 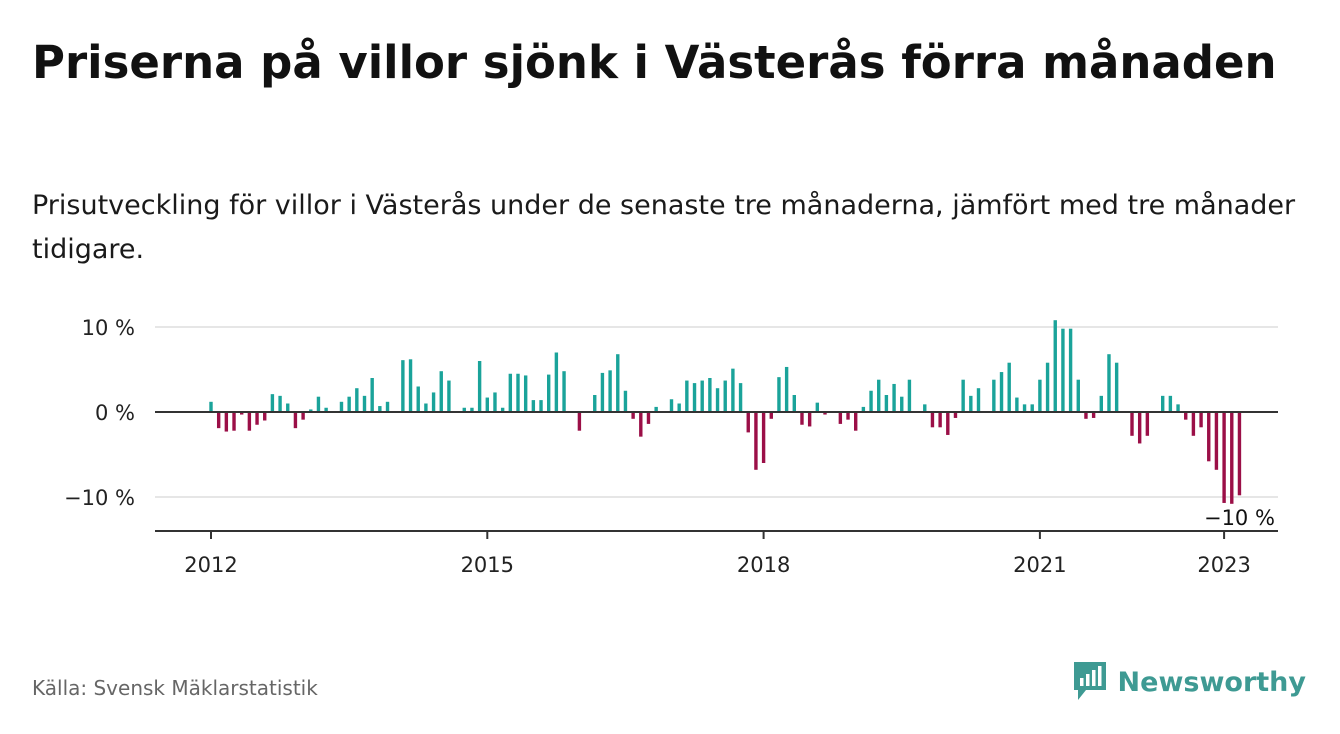 What do you see at coordinates (1039, 565) in the screenshot?
I see `x-tick-label: 2021` at bounding box center [1039, 565].